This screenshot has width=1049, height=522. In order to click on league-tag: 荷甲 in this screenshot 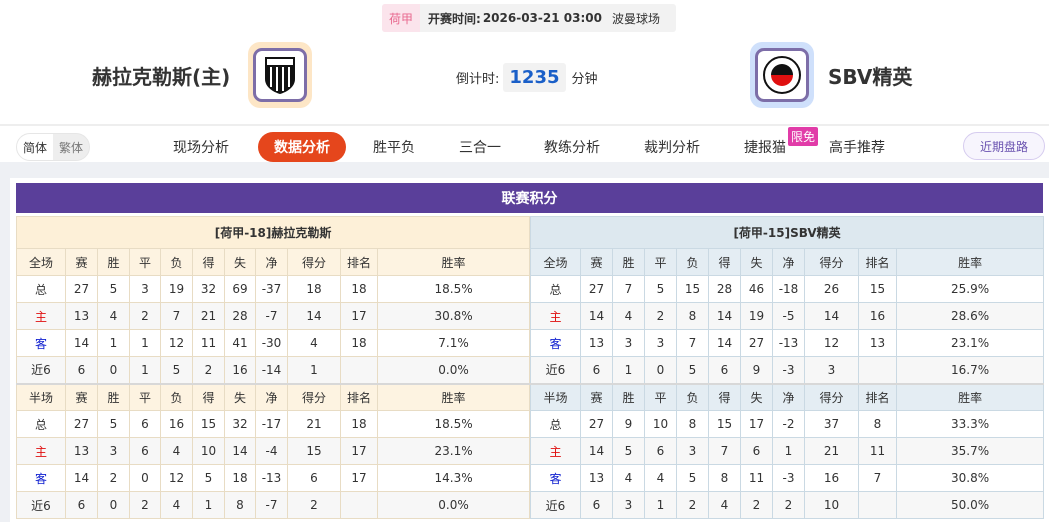, I will do `click(401, 18)`.